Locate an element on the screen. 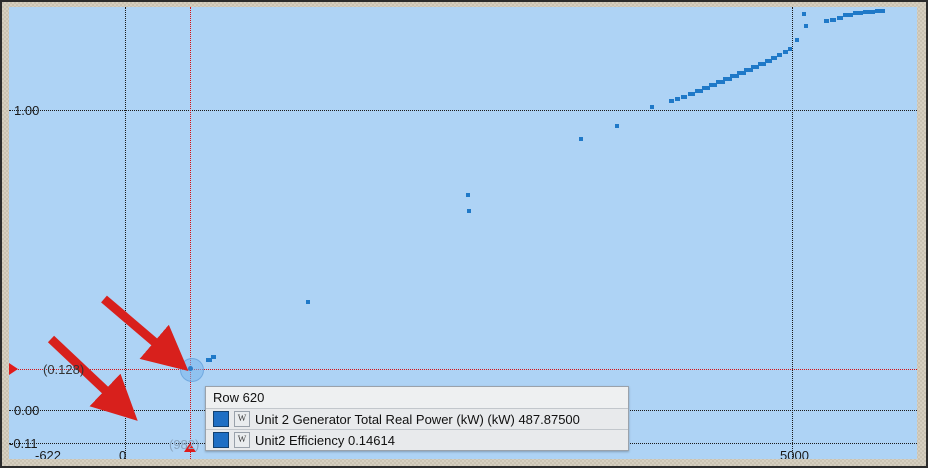 Image resolution: width=928 pixels, height=468 pixels. y-axis-tick-min: -0.11 is located at coordinates (23, 443).